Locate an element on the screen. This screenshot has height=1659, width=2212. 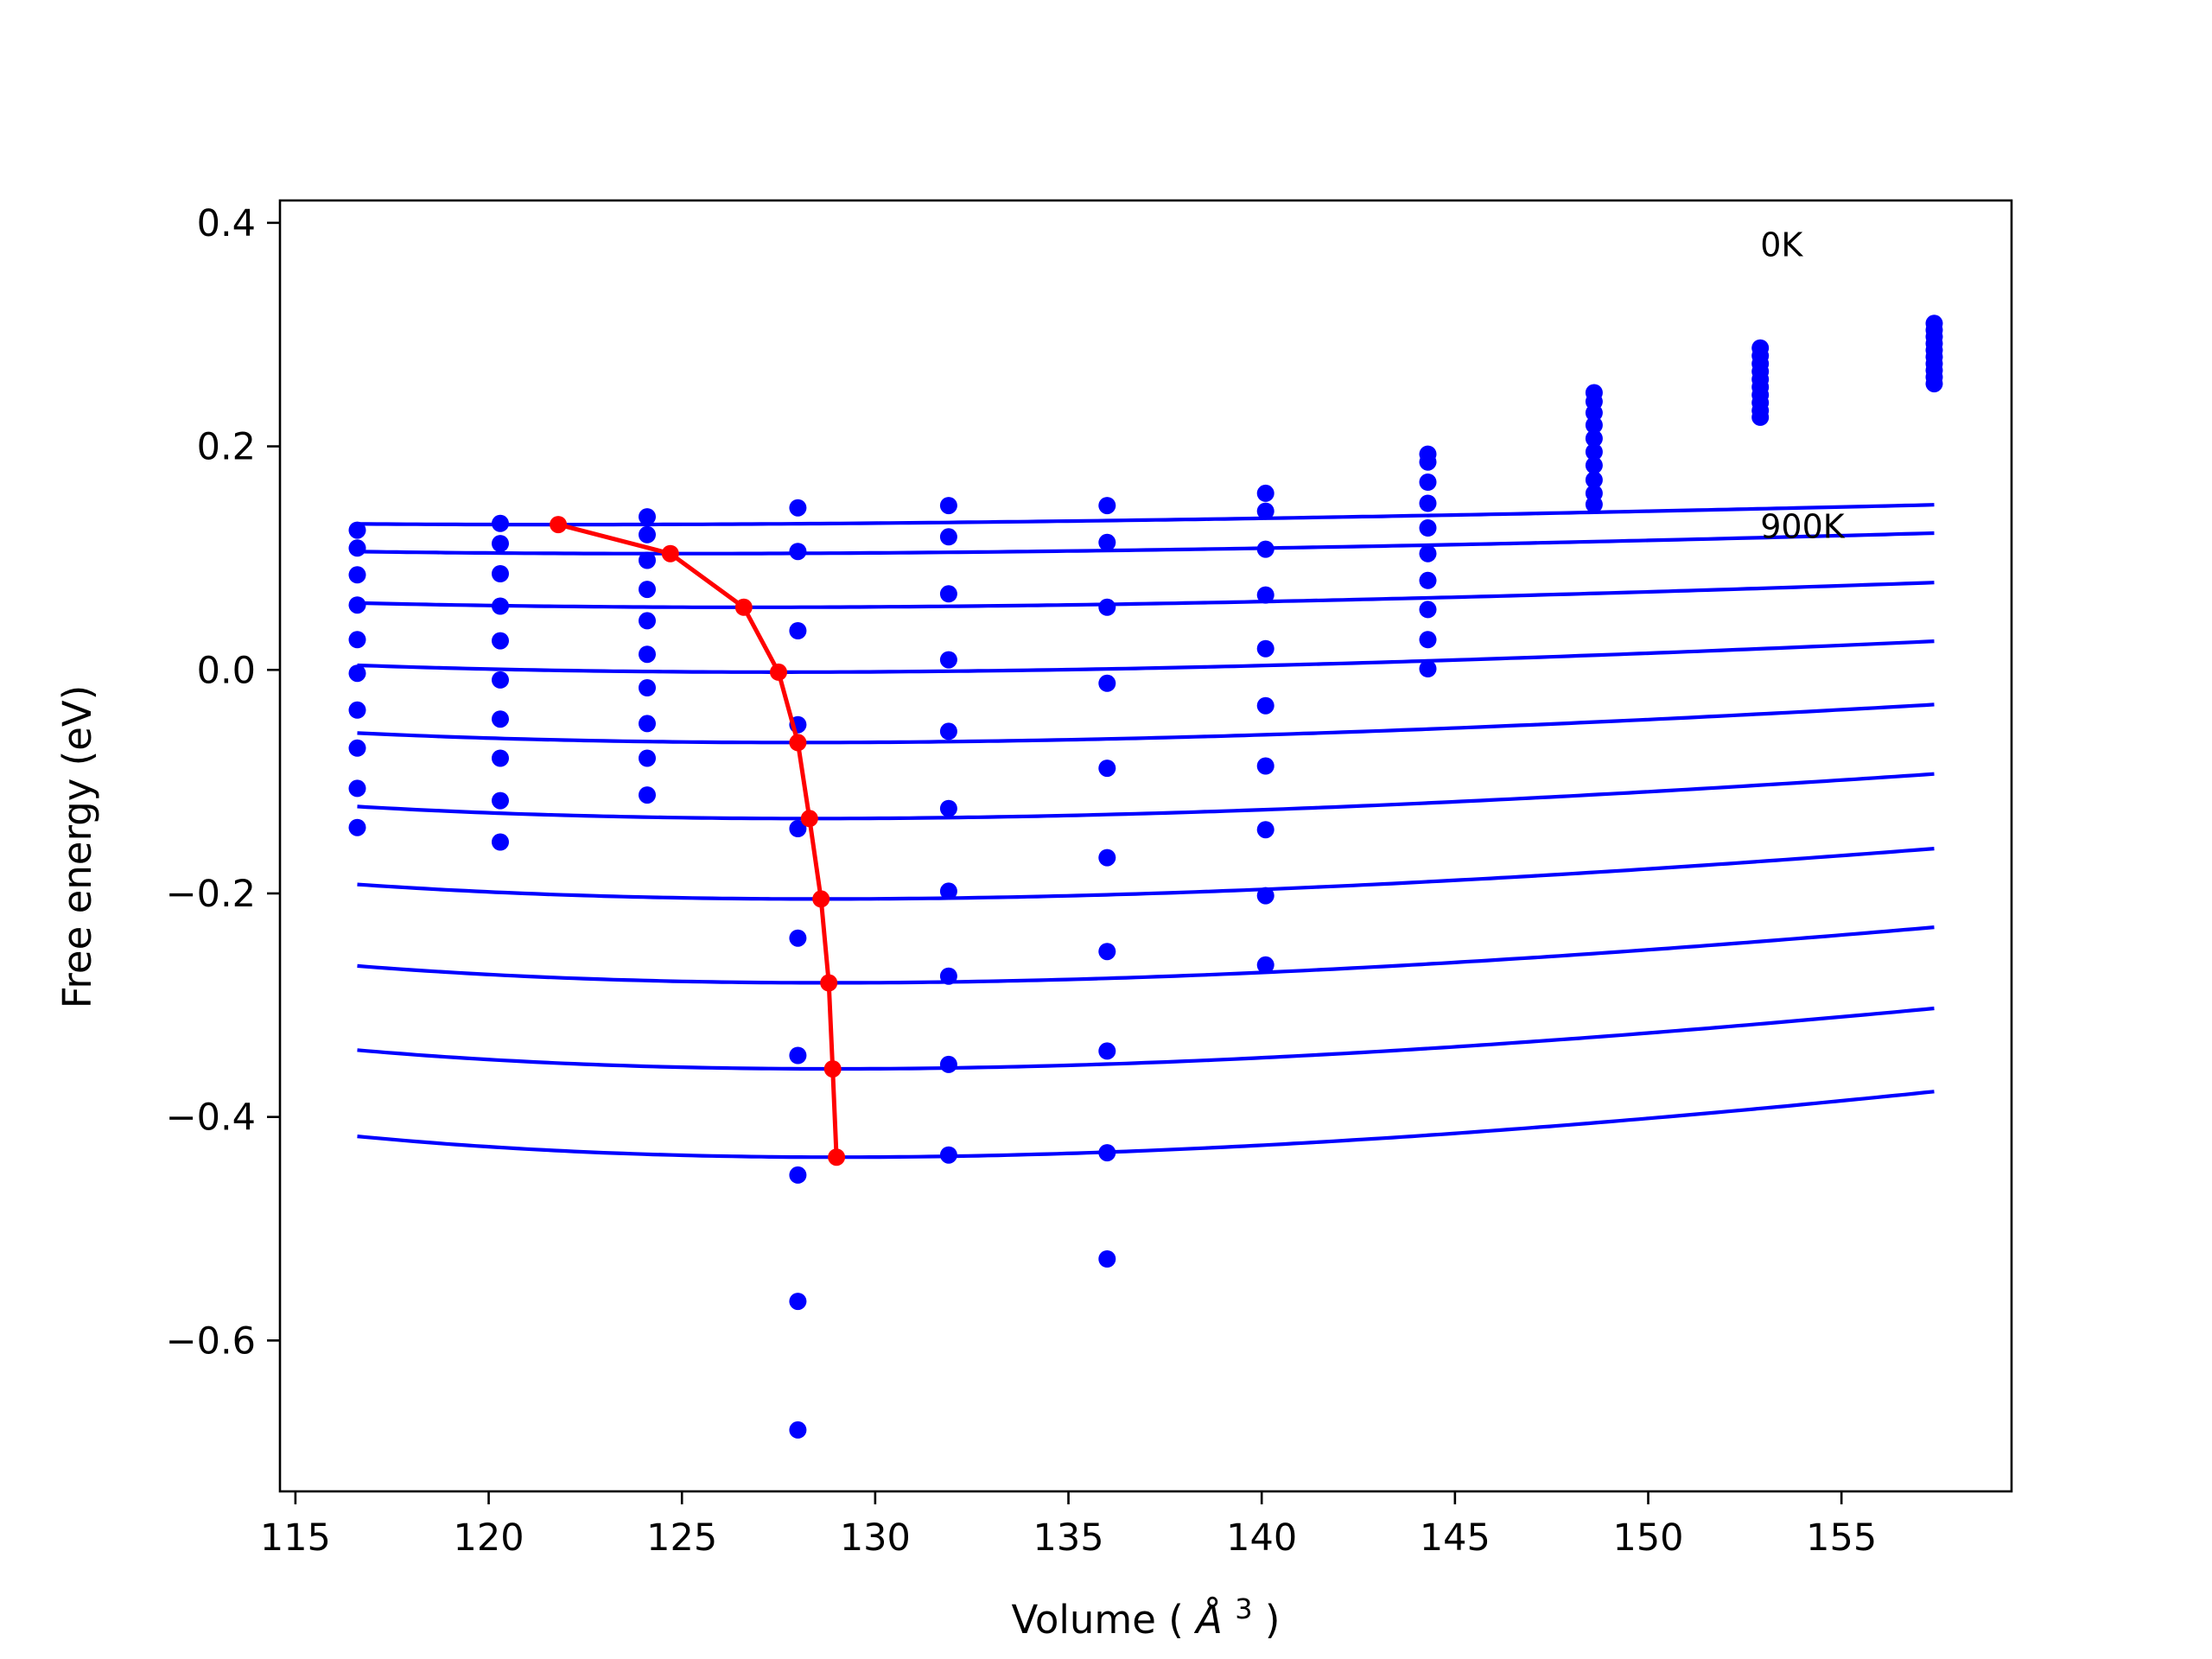
x-tick-label: 155 is located at coordinates (1841, 1538).